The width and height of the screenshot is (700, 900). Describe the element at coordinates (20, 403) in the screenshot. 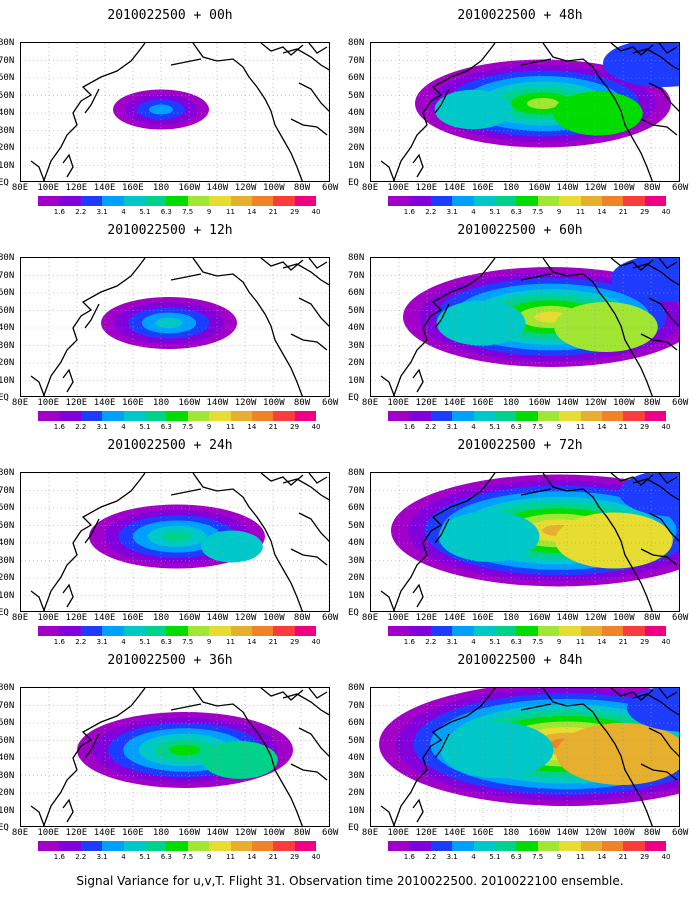

I see `lon-tick-label: 80E` at that location.